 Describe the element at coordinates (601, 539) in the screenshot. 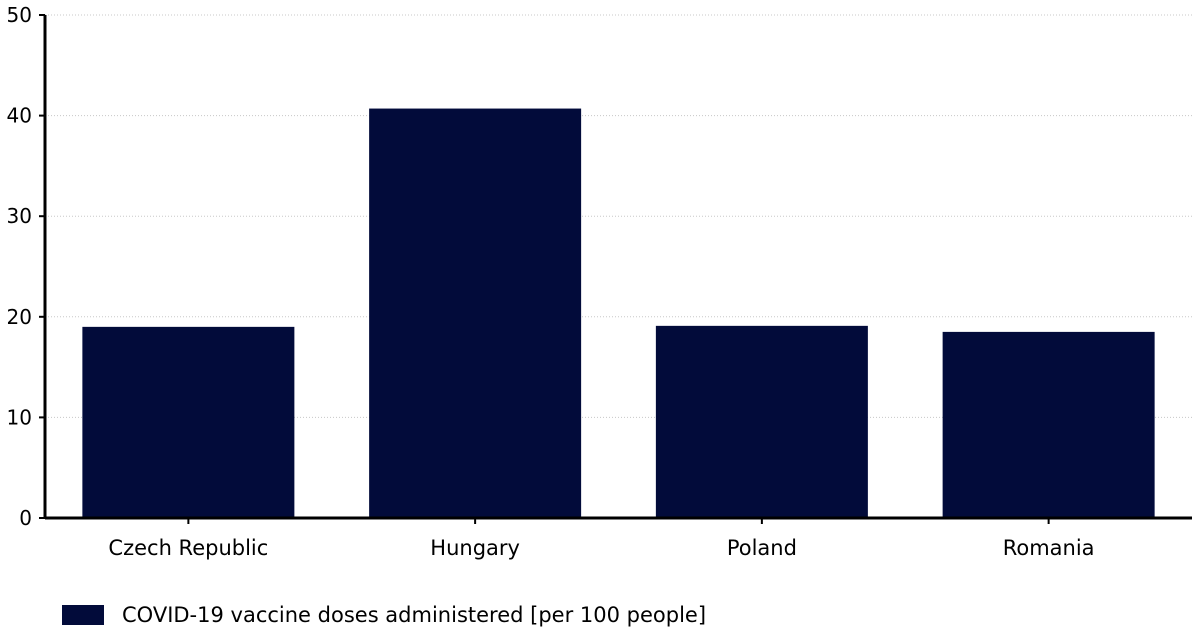

I see `x-axis-ticks: Czech Republic Hungary Poland Romania` at that location.